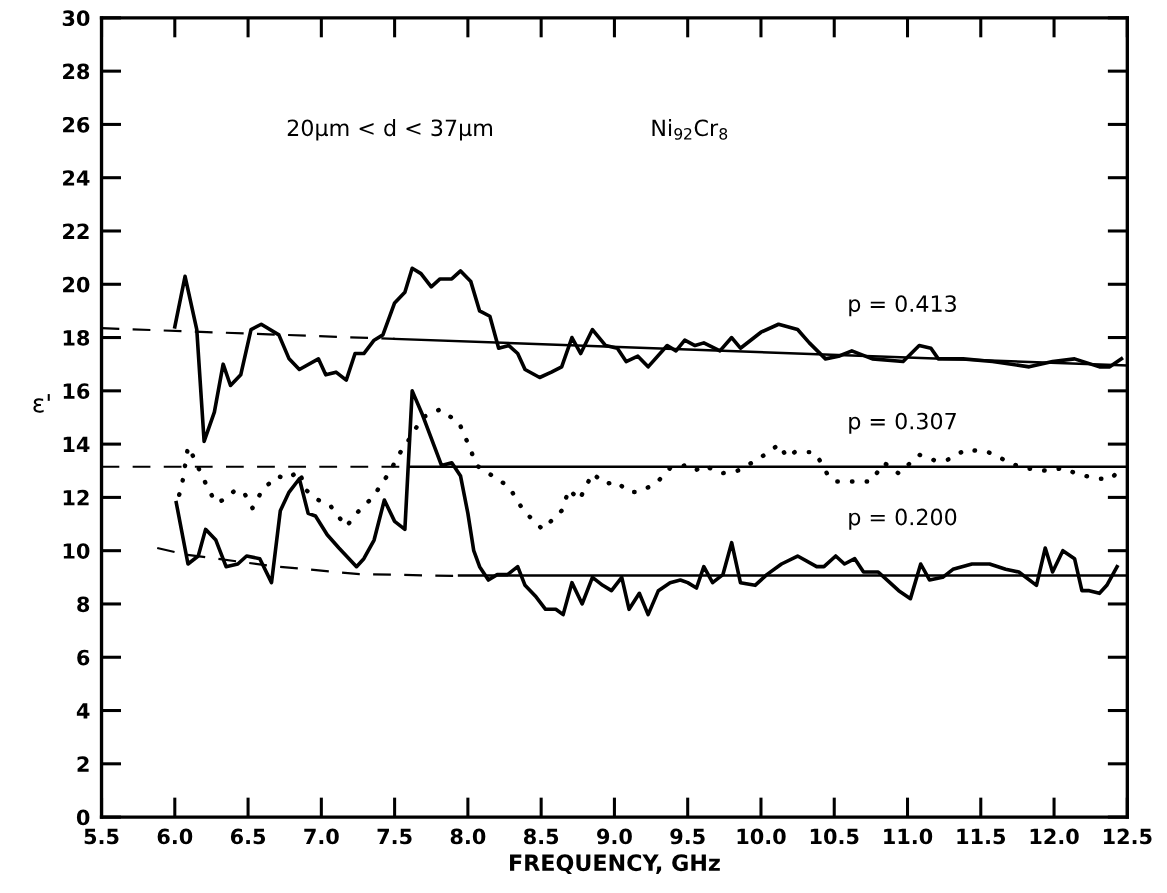  What do you see at coordinates (541, 836) in the screenshot?
I see `x-tick-label: 8.5` at bounding box center [541, 836].